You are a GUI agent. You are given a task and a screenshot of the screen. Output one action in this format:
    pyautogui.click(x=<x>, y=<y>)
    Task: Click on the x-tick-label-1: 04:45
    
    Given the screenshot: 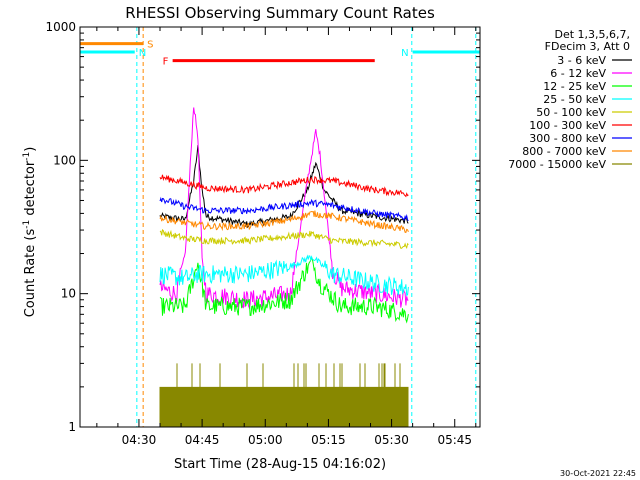 What is the action you would take?
    pyautogui.click(x=202, y=440)
    